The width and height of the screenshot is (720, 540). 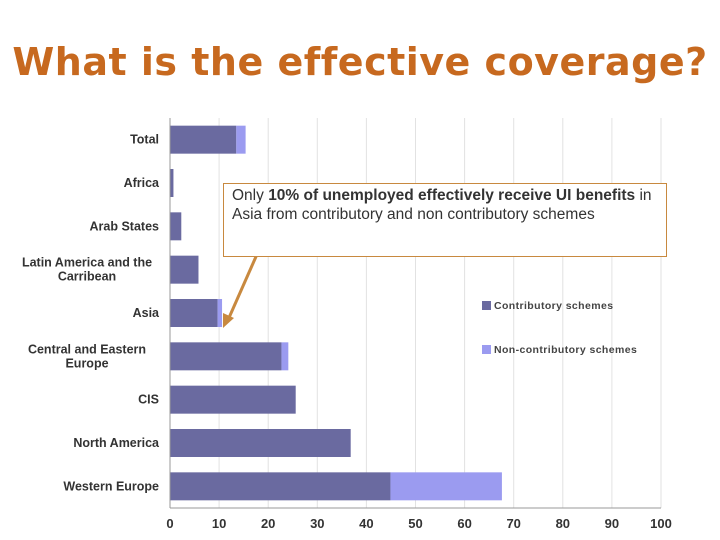 What do you see at coordinates (415, 523) in the screenshot?
I see `x-tick-label: 50` at bounding box center [415, 523].